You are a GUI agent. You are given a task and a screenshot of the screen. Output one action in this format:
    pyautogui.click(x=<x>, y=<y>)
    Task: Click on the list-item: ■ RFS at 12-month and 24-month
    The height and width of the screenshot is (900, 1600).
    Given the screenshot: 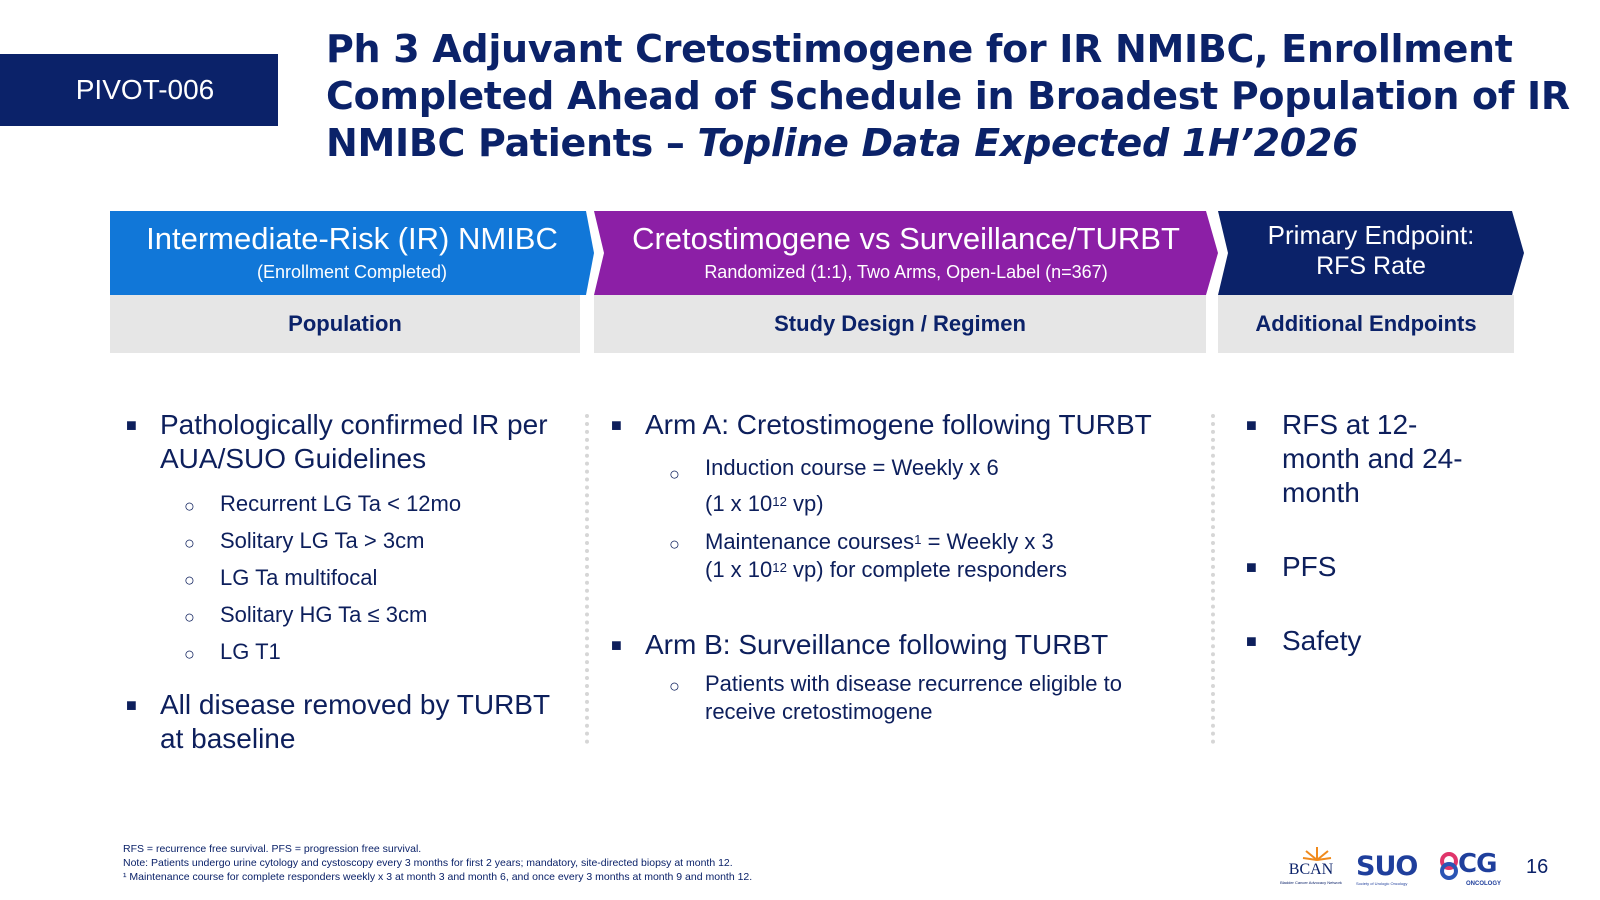 What is the action you would take?
    pyautogui.click(x=1389, y=459)
    